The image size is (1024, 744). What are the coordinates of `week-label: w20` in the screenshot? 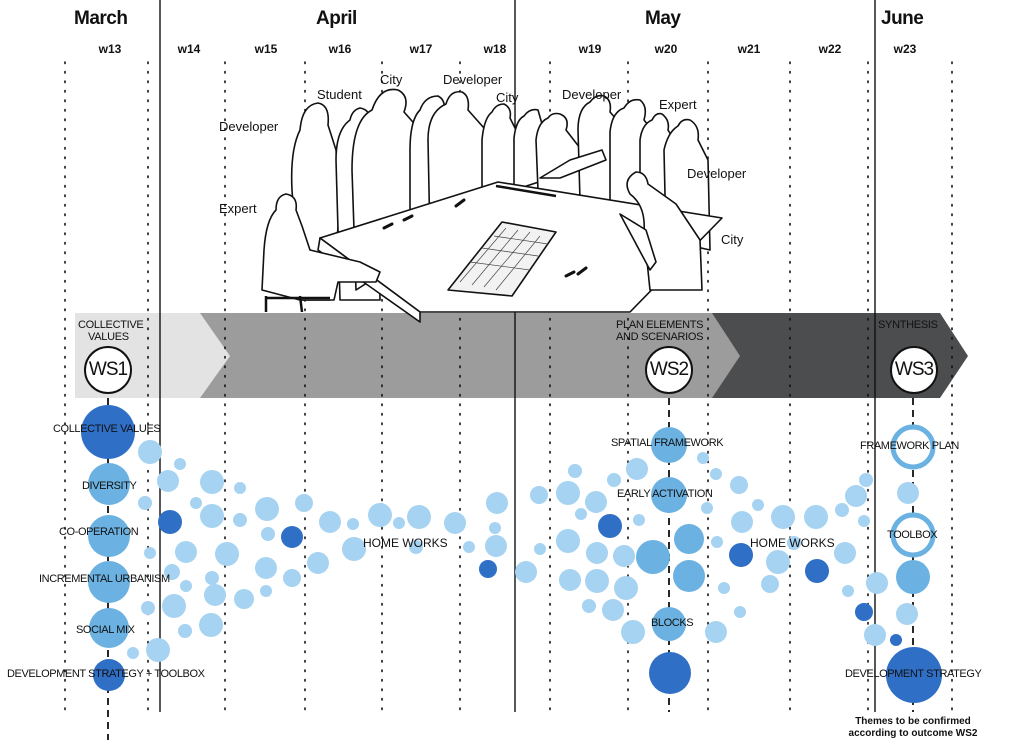 It's located at (666, 49).